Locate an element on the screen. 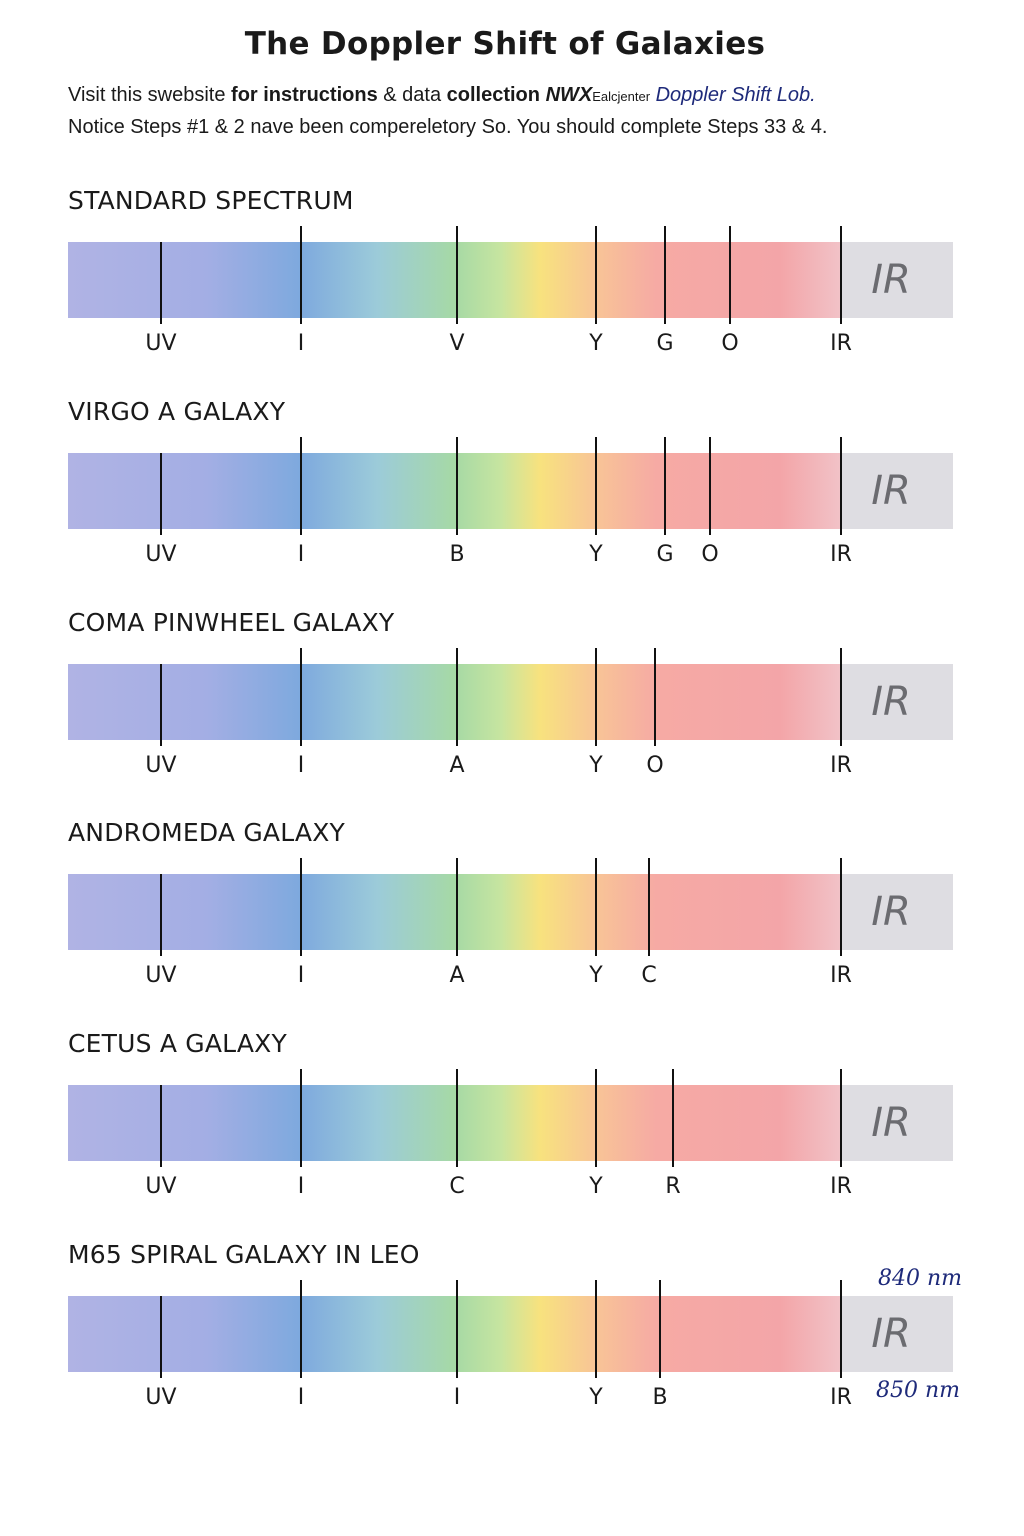 This screenshot has width=1024, height=1536. intro-source: NWX is located at coordinates (569, 95).